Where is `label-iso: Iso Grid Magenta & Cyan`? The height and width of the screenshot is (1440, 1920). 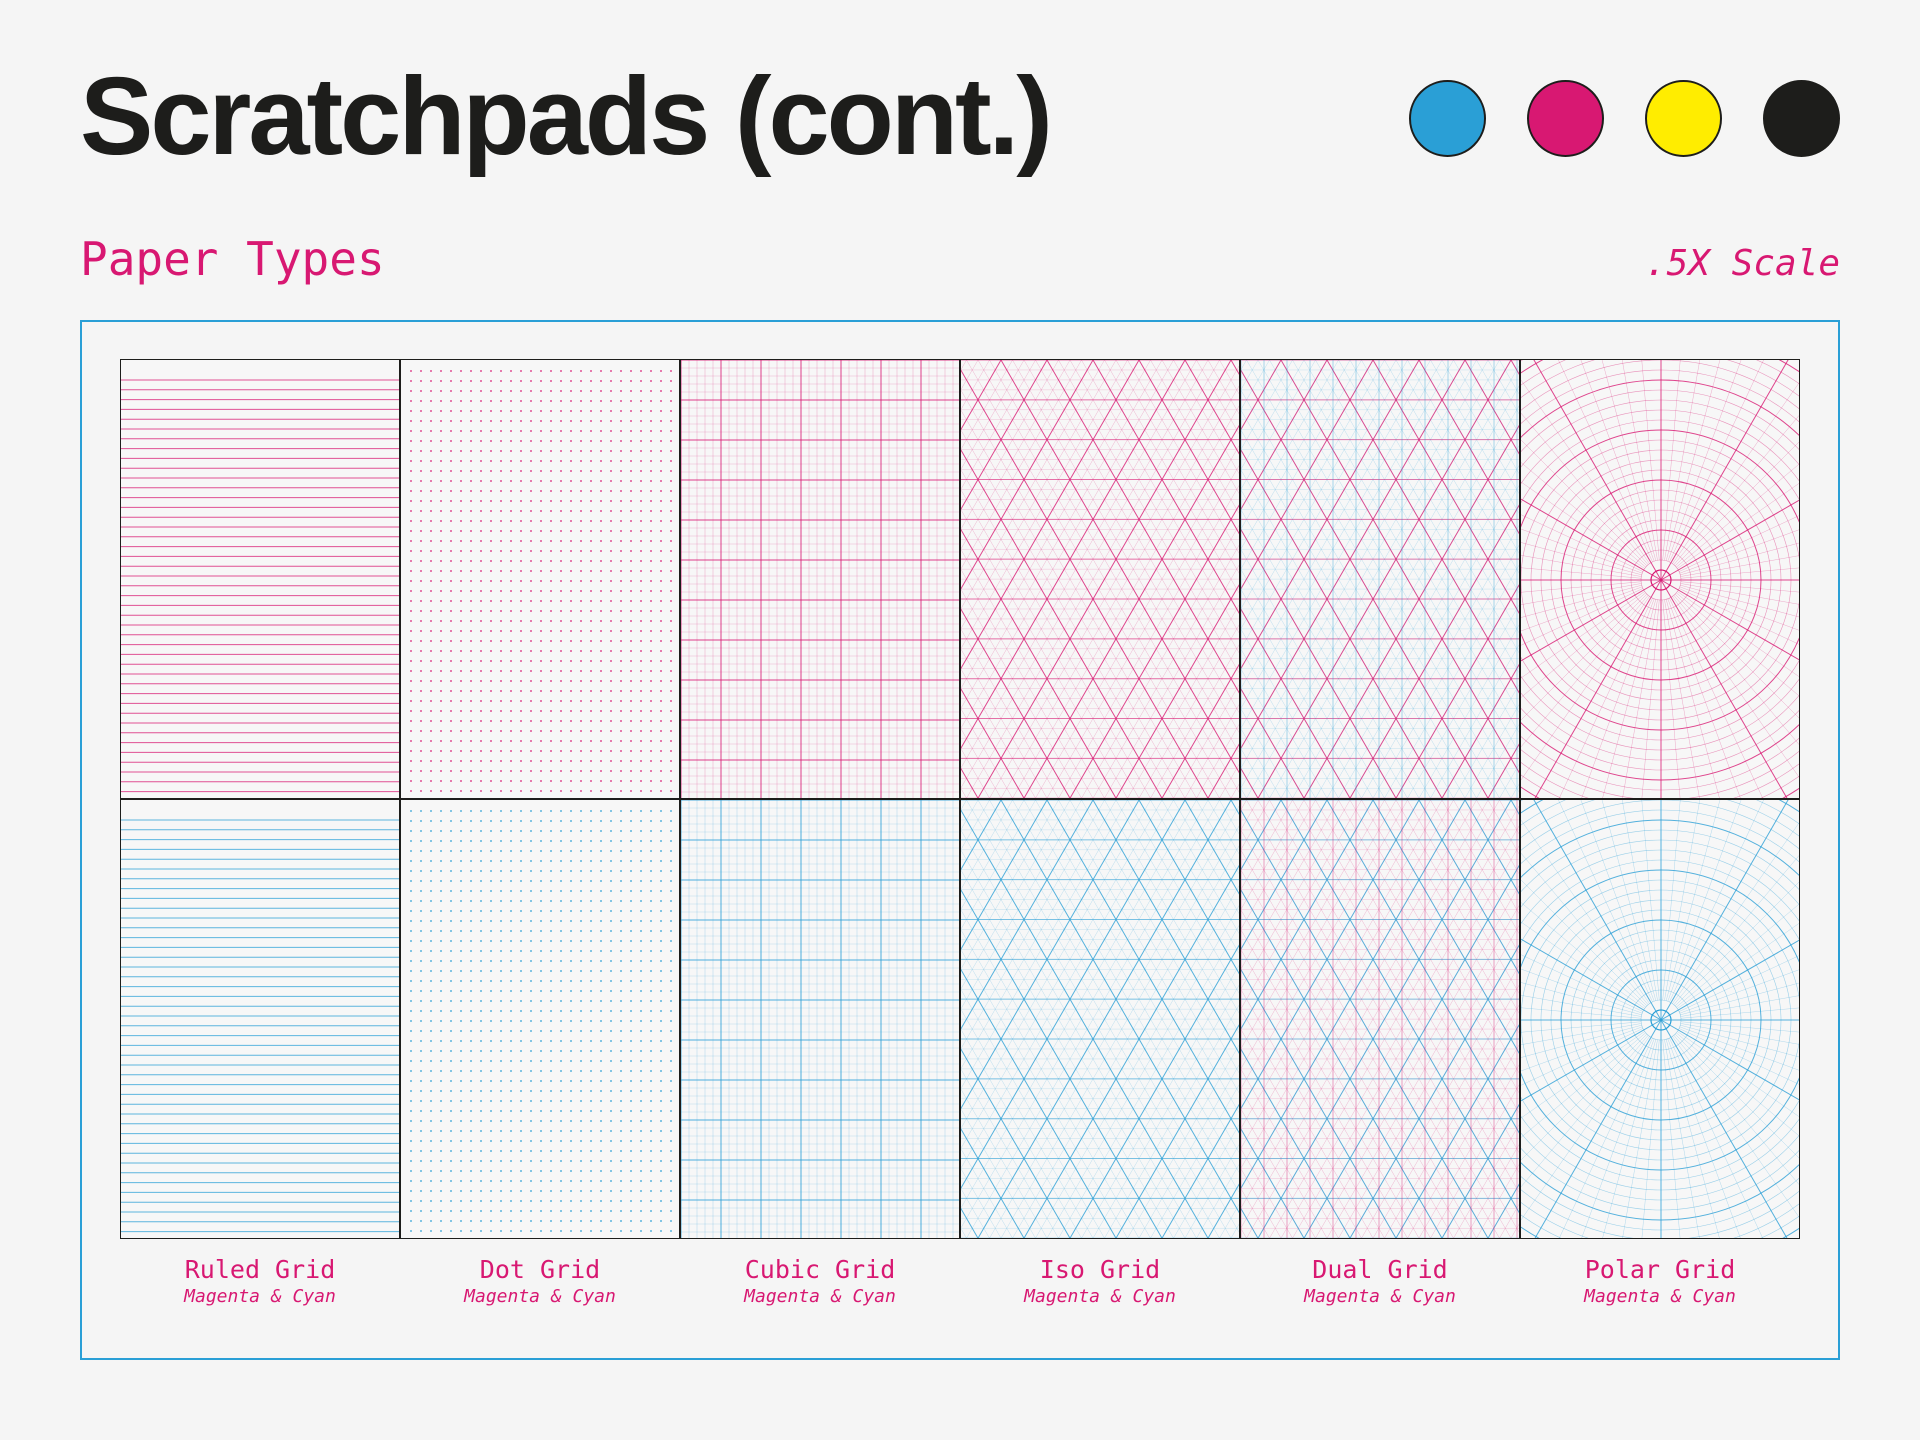 label-iso: Iso Grid Magenta & Cyan is located at coordinates (1100, 1281).